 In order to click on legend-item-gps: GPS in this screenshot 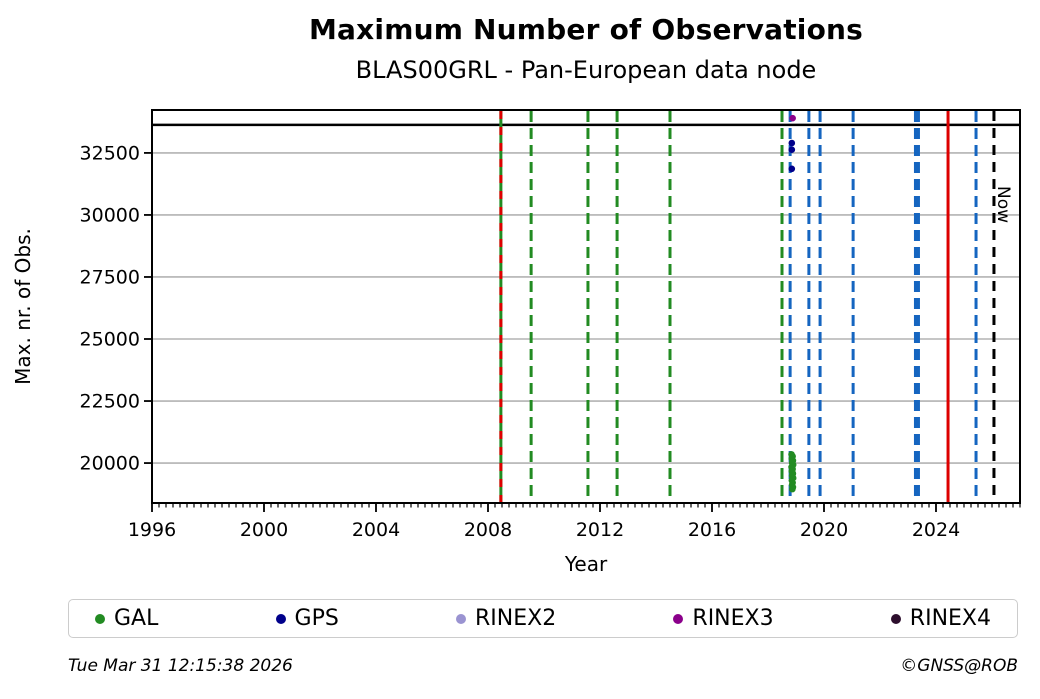, I will do `click(307, 618)`.